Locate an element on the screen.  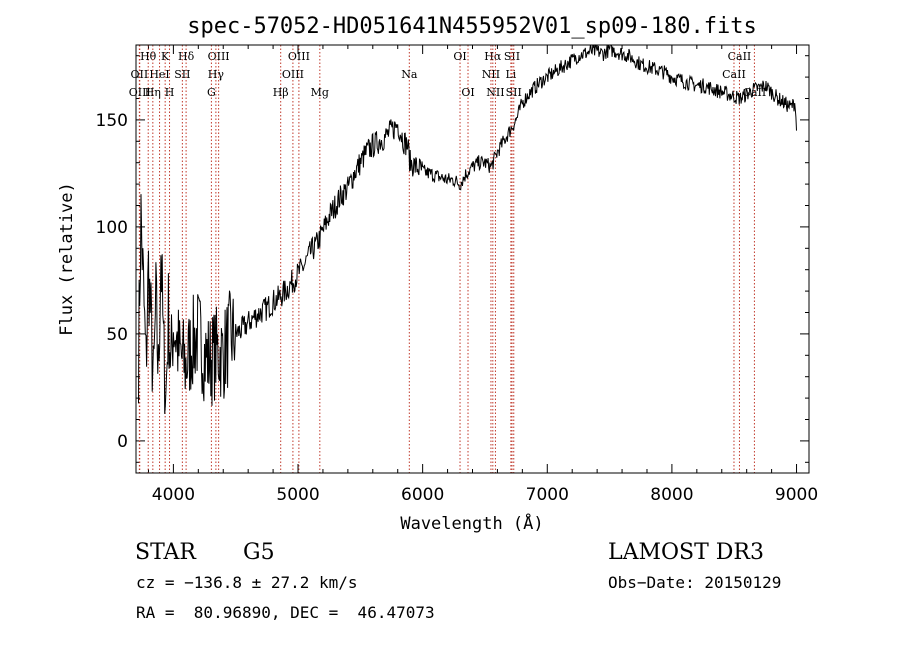
spectral-line-label: Hδ is located at coordinates (186, 56).